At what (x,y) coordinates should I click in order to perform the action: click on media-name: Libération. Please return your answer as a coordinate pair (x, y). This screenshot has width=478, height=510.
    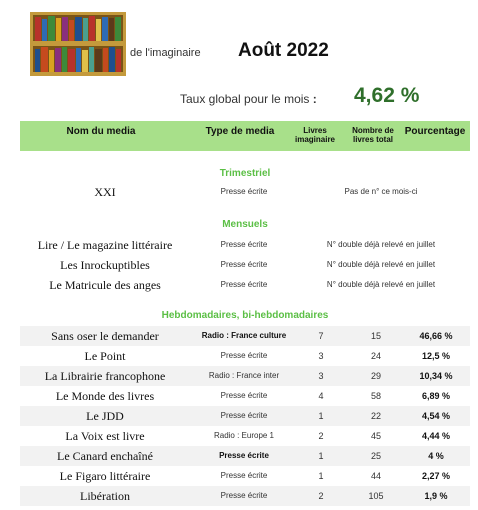
    Looking at the image, I should click on (105, 496).